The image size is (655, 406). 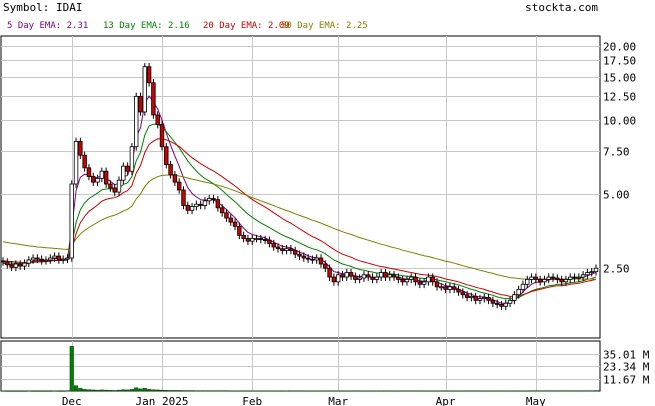 What do you see at coordinates (146, 26) in the screenshot?
I see `legend-item-2: 13 Day EMA: 2.16` at bounding box center [146, 26].